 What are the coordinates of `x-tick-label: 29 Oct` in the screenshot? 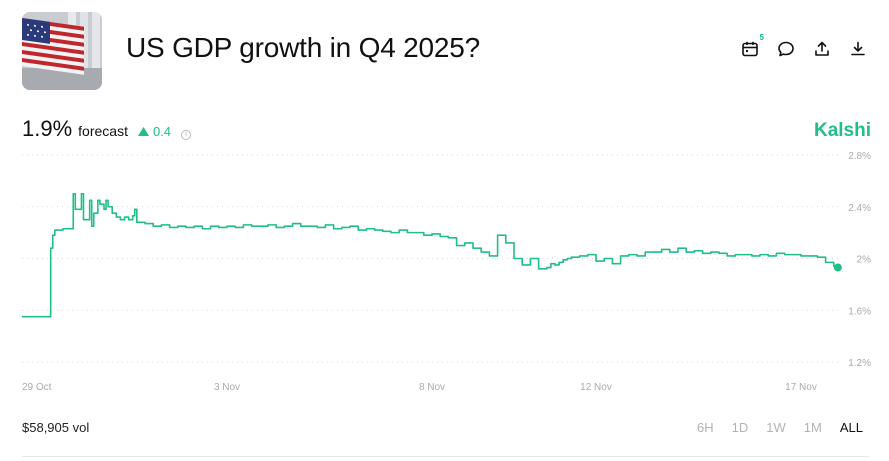 It's located at (37, 387).